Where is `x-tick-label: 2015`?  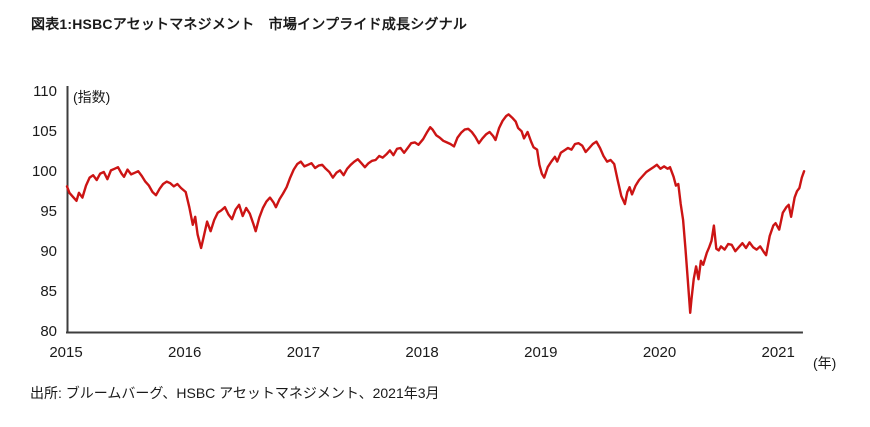 x-tick-label: 2015 is located at coordinates (66, 352).